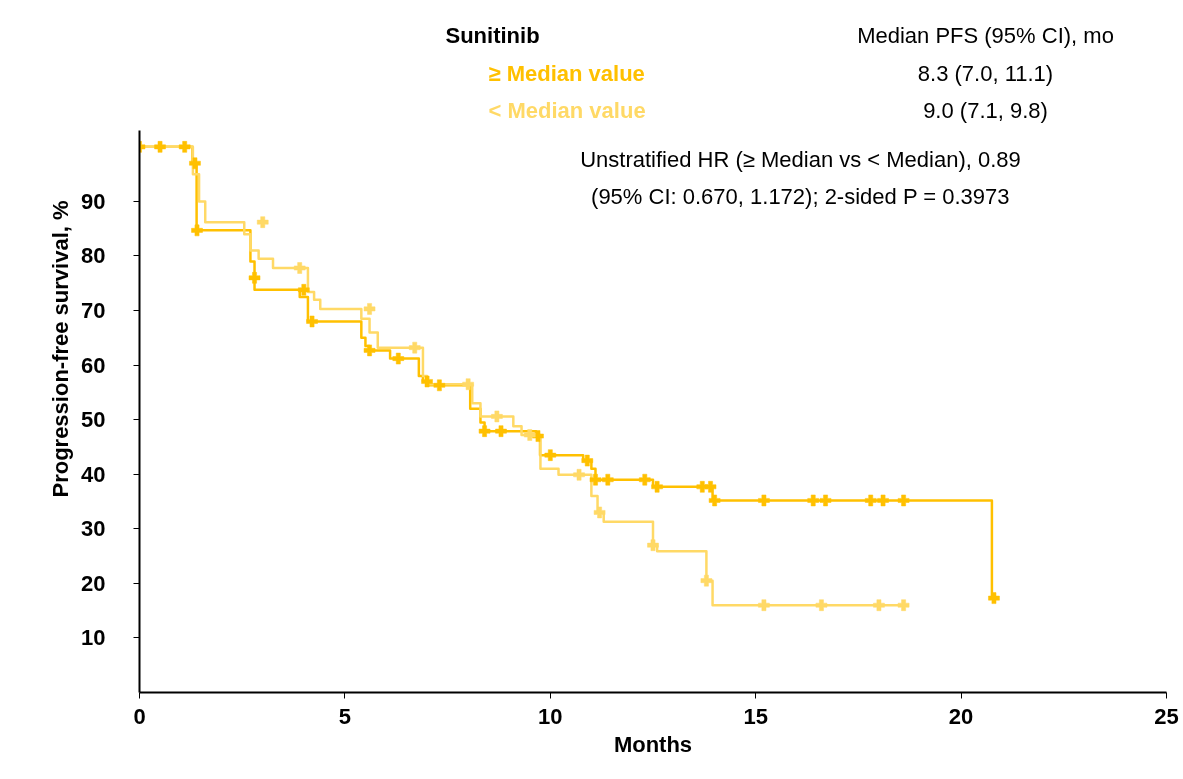  Describe the element at coordinates (985, 110) in the screenshot. I see `text: 9.0 (7.1, 9.8)` at that location.